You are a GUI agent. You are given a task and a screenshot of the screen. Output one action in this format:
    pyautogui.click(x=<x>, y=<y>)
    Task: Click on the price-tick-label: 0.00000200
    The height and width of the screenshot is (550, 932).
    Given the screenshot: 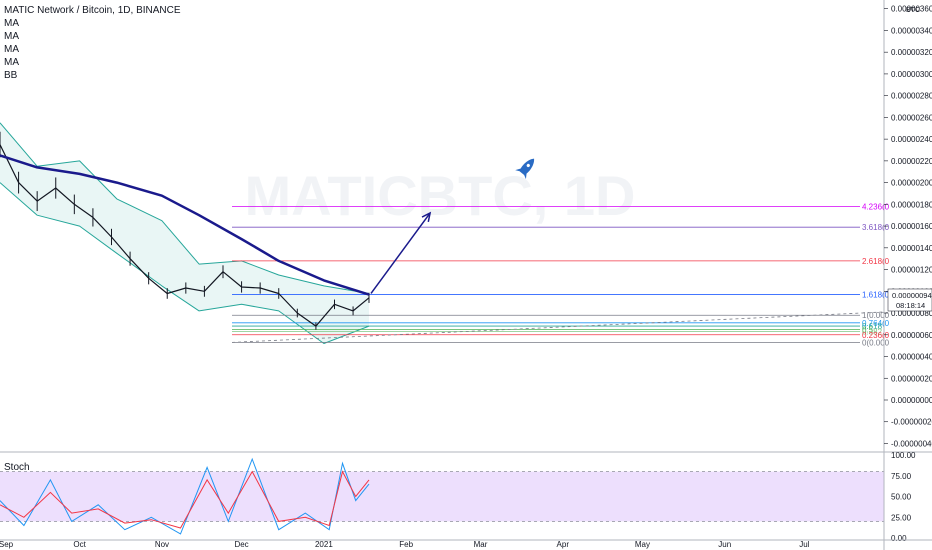 What is the action you would take?
    pyautogui.click(x=911, y=183)
    